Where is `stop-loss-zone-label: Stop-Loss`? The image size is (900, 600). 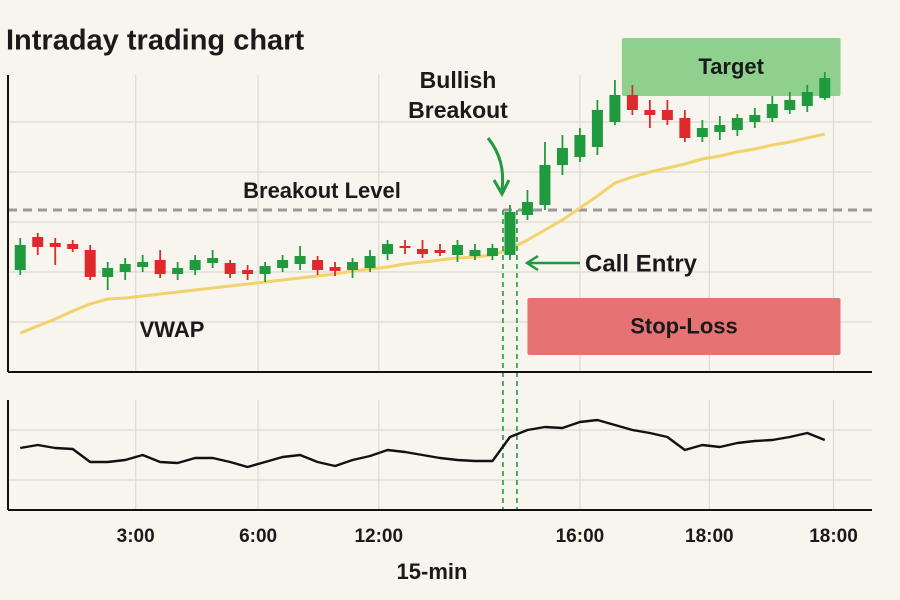
stop-loss-zone-label: Stop-Loss is located at coordinates (684, 325).